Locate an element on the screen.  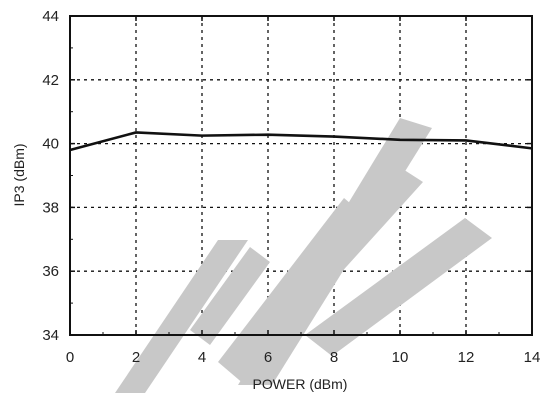
y-tick-label: 40 is located at coordinates (50, 144).